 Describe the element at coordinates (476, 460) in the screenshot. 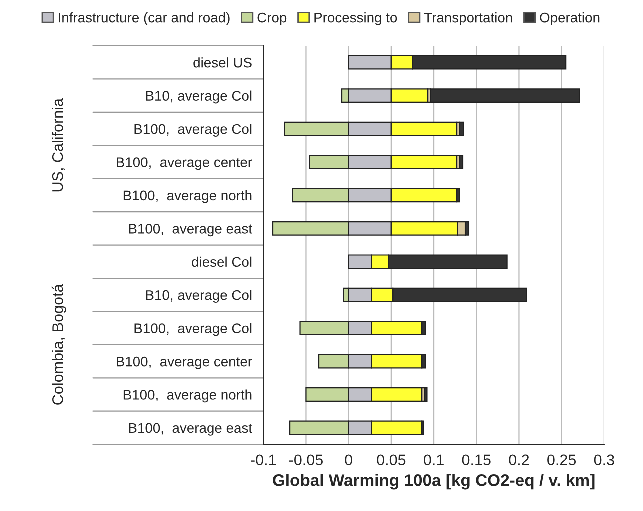

I see `x-tick-label: 0.15` at that location.